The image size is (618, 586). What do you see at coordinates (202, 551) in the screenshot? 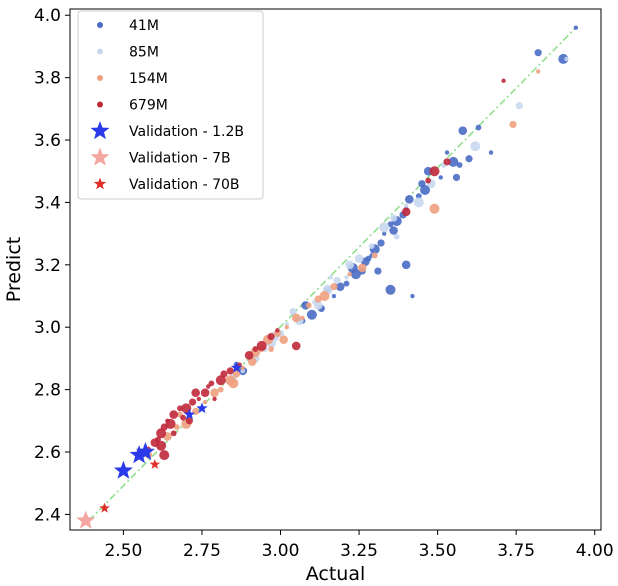
I see `x-tick-label: 2.75` at bounding box center [202, 551].